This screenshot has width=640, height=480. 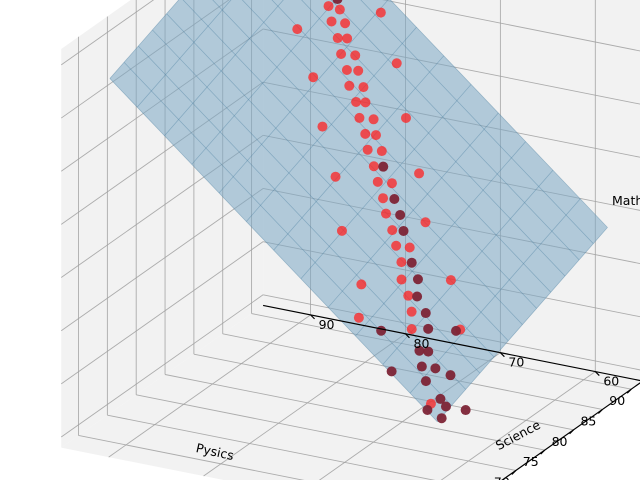 I want to click on z-axis-title: Math, so click(x=626, y=200).